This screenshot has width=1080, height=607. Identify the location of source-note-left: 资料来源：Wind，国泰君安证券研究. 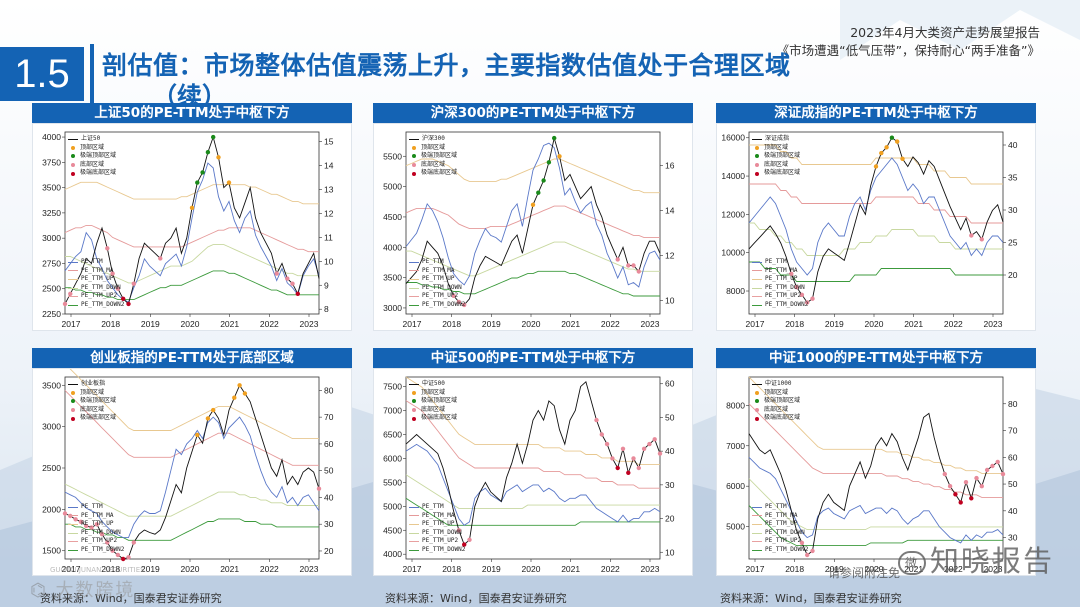
(131, 598).